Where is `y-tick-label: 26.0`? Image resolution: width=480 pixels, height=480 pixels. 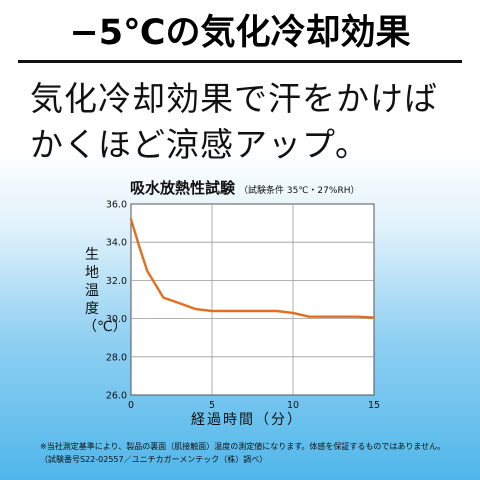
y-tick-label: 26.0 is located at coordinates (116, 396).